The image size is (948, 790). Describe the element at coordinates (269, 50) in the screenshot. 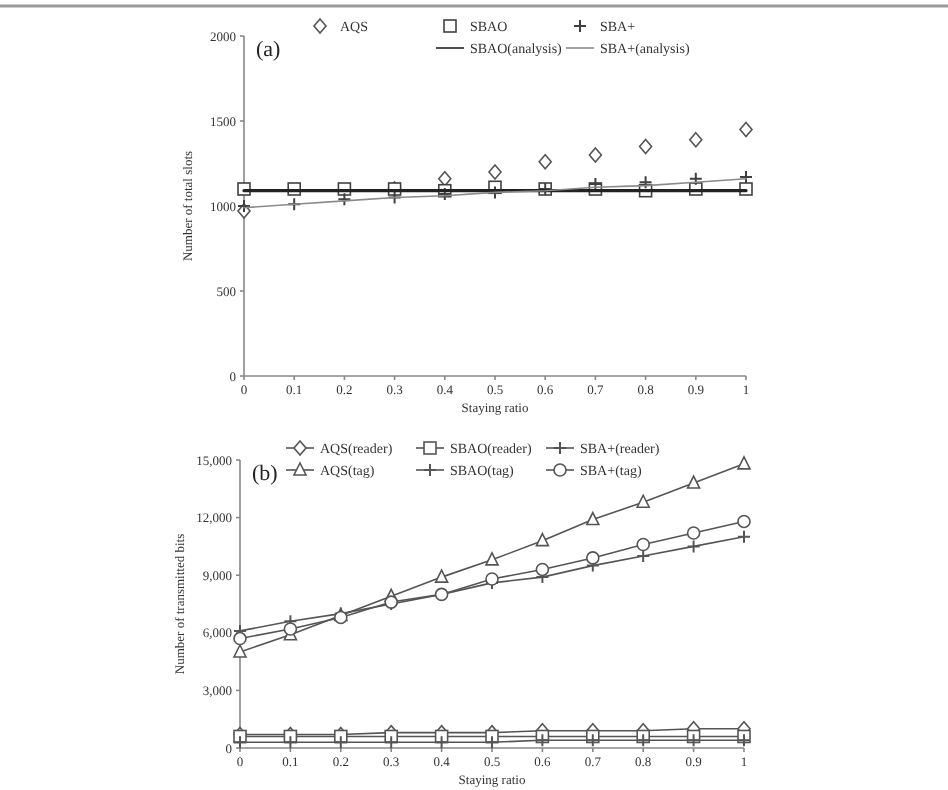

I see `chart-title: (a)` at that location.